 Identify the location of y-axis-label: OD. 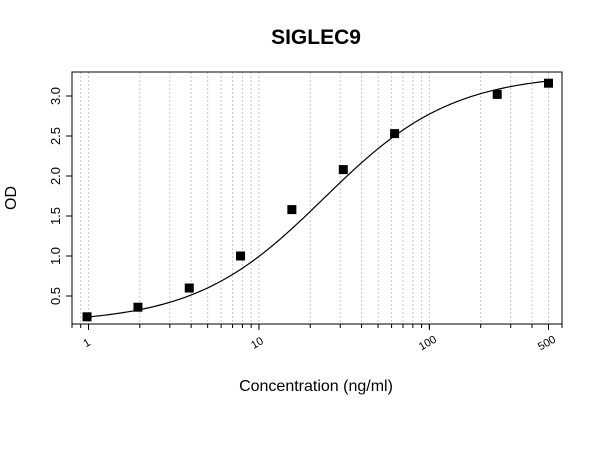
(11, 198).